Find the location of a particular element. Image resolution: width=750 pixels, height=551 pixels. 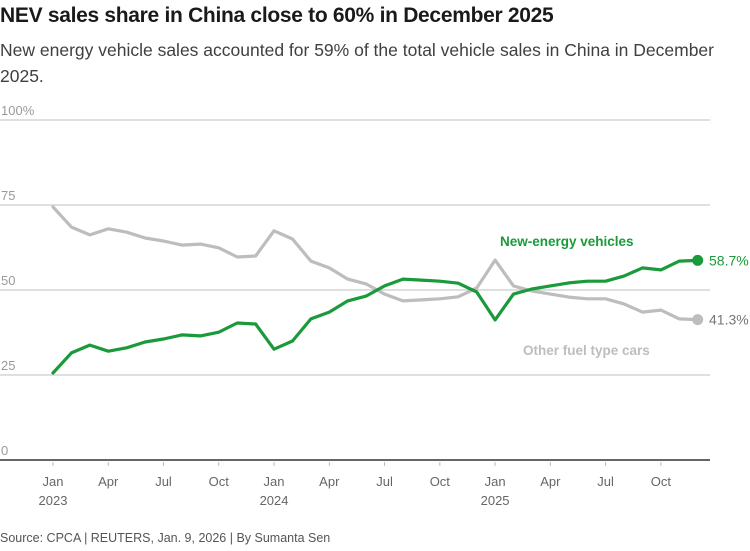

y-tick-label-50: 50 is located at coordinates (8, 280).